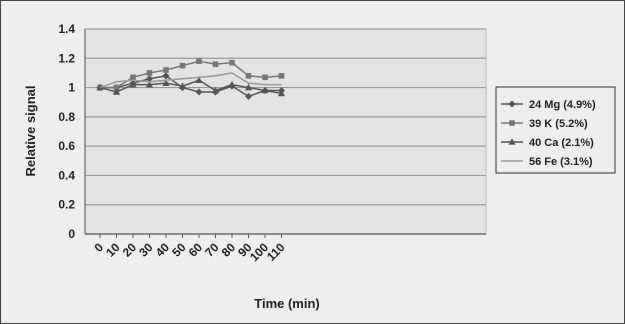 Image resolution: width=625 pixels, height=324 pixels. I want to click on y-tick-label: 1.4, so click(66, 29).